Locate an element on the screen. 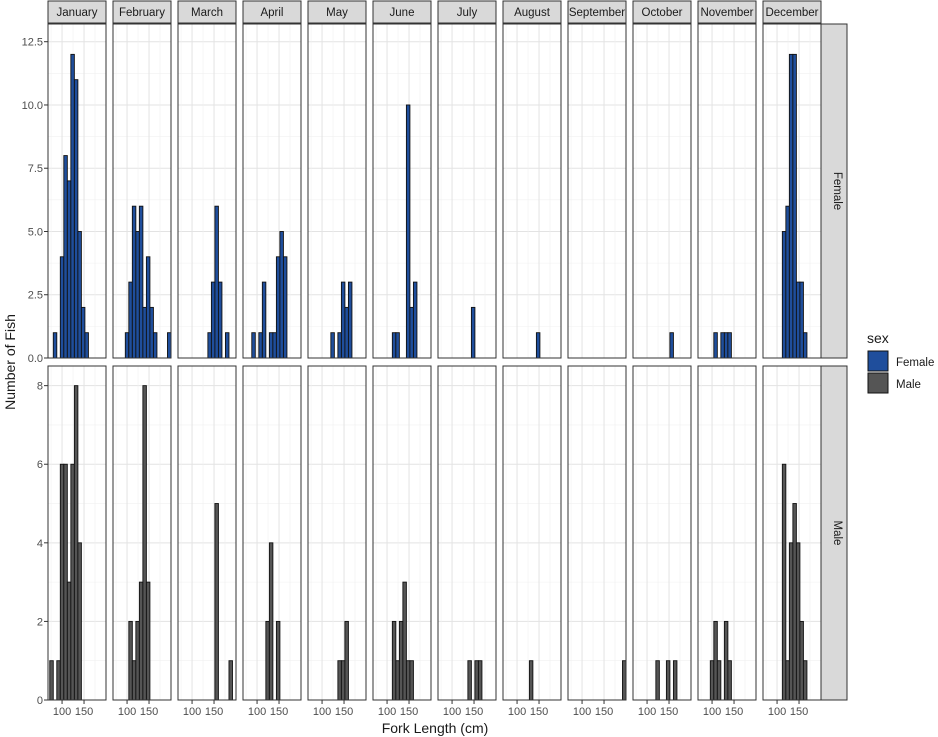 The image size is (938, 737). month-strip-label: December is located at coordinates (791, 13).